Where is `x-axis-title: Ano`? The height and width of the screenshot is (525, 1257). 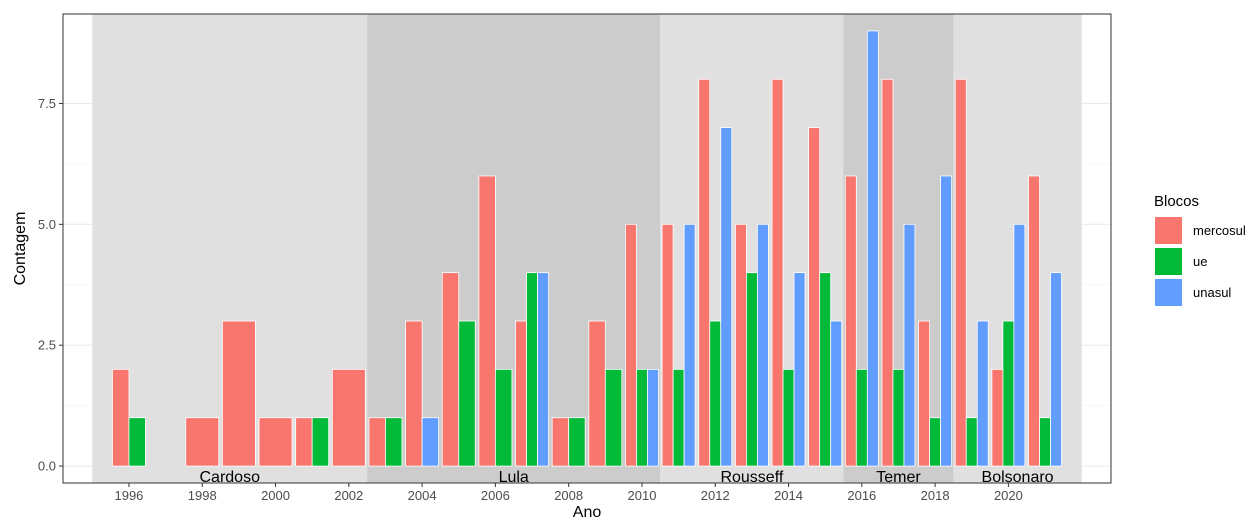 x-axis-title: Ano is located at coordinates (587, 512).